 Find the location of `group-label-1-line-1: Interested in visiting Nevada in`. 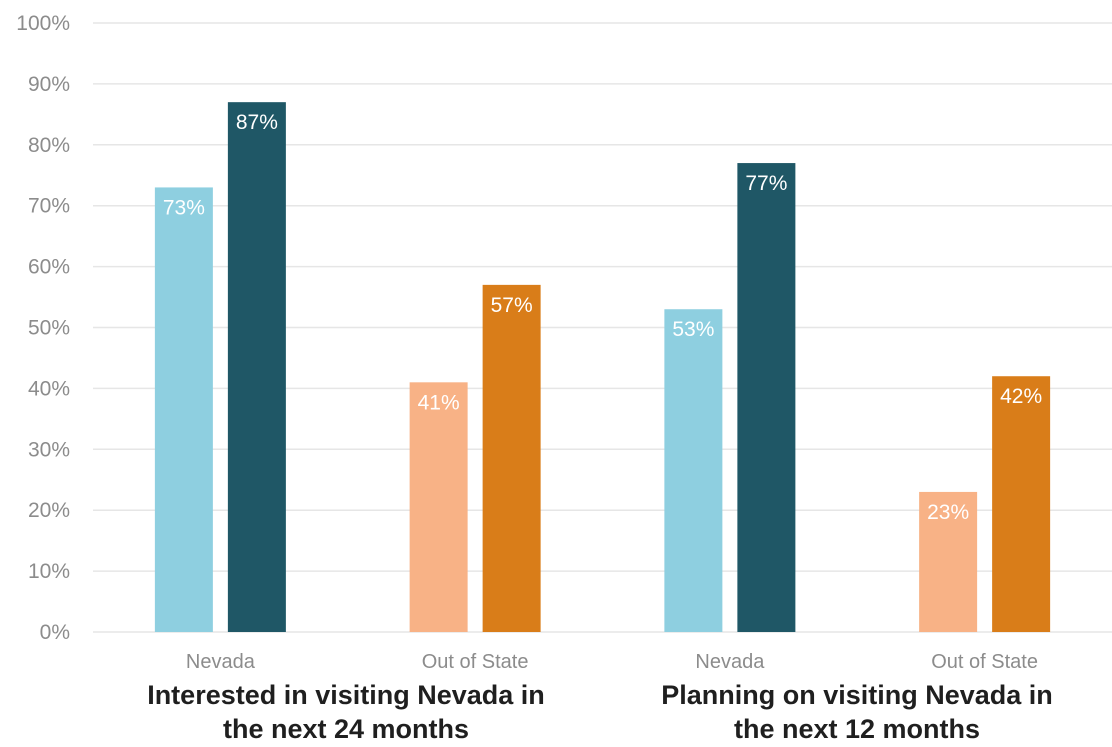

group-label-1-line-1: Interested in visiting Nevada in is located at coordinates (346, 695).